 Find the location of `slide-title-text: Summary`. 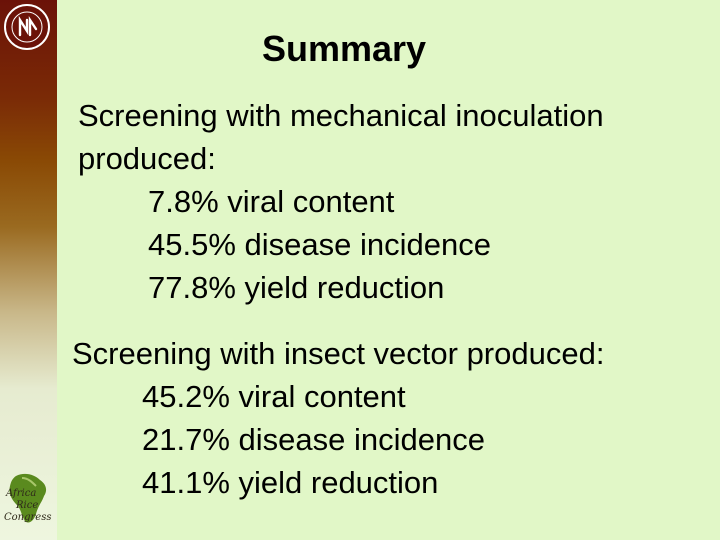

slide-title-text: Summary is located at coordinates (344, 48).